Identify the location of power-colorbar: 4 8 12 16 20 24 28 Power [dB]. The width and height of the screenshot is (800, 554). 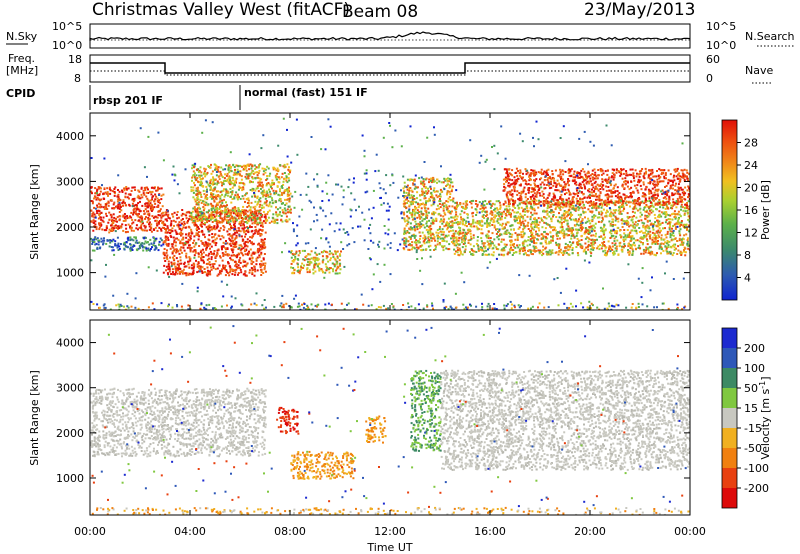
(746, 210).